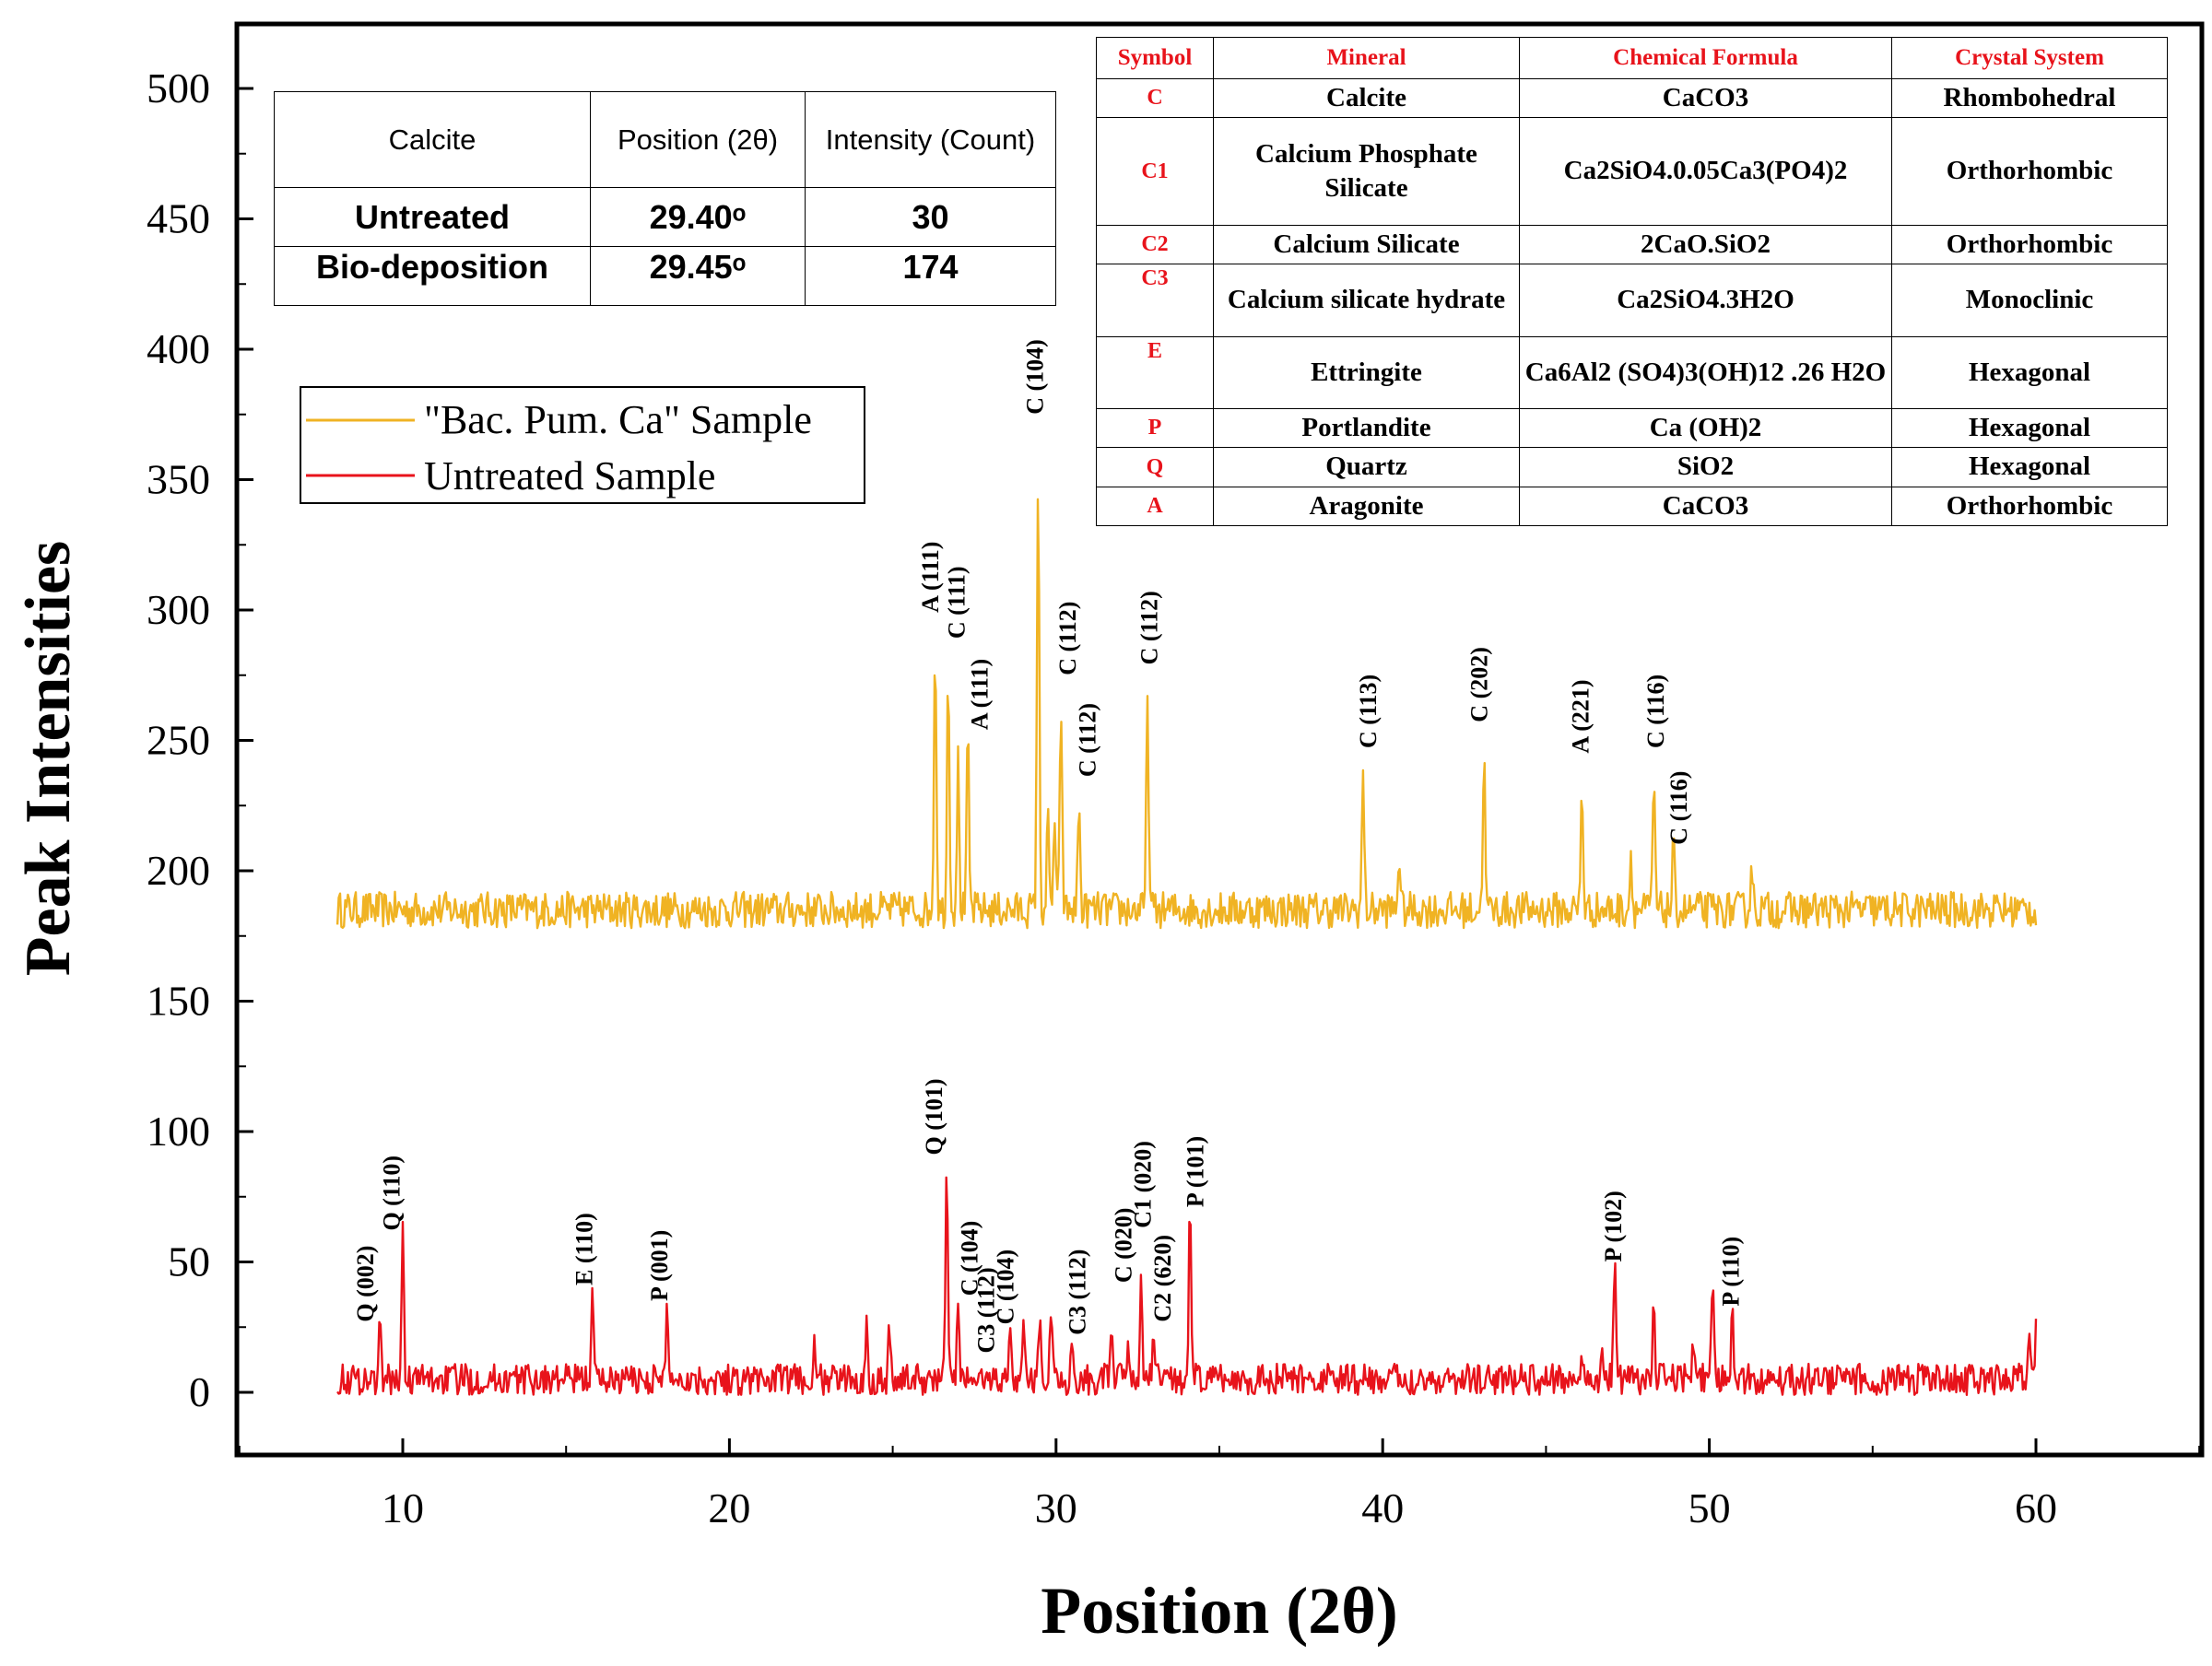 This screenshot has height=1666, width=2212. I want to click on mineral-row: A Aragonite CaCO3 Orthorhombic, so click(1632, 506).